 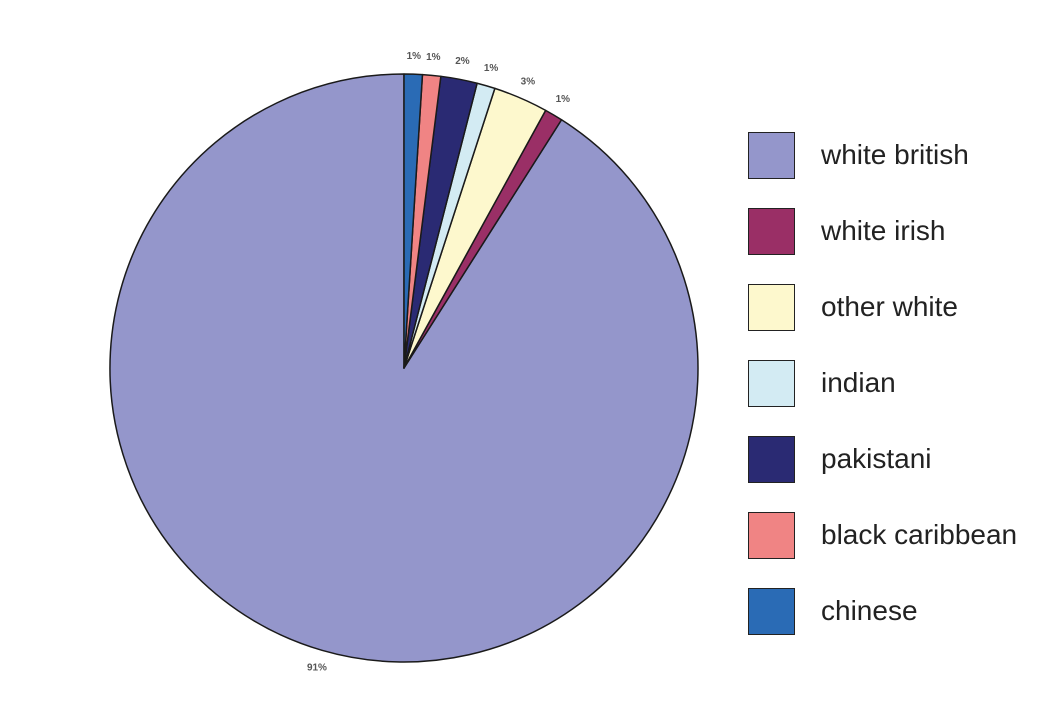 What do you see at coordinates (462, 61) in the screenshot?
I see `pie-slice-label-pakistani: 2%` at bounding box center [462, 61].